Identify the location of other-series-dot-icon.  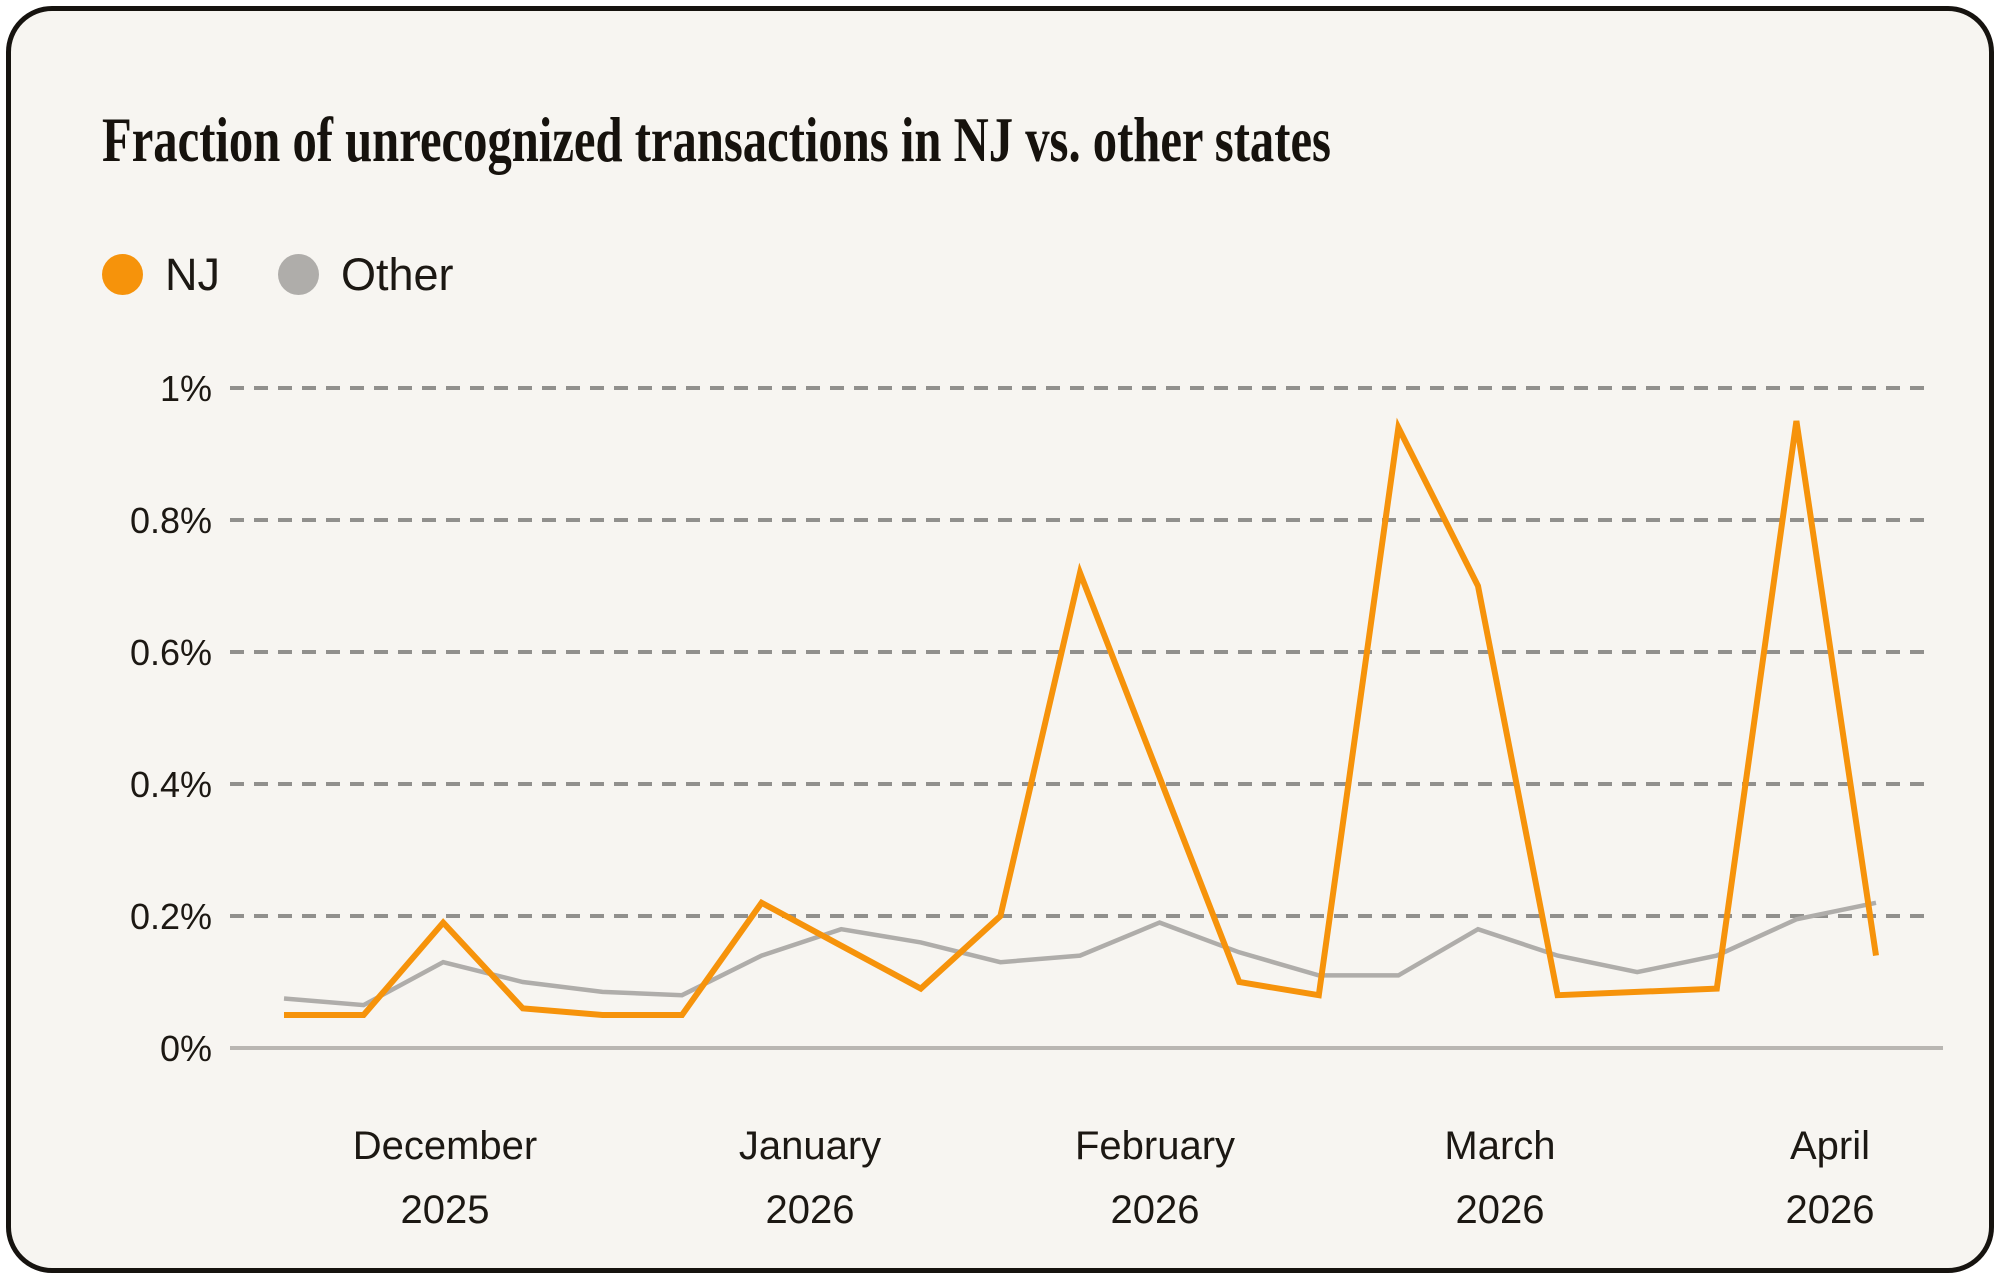
(298, 274).